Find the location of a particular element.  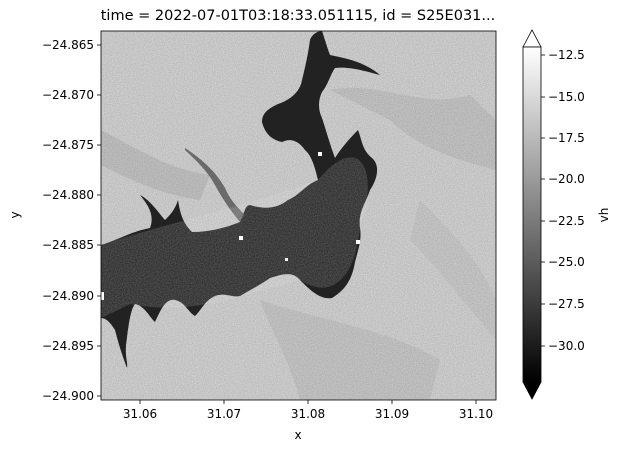

x-tick: 31.10 is located at coordinates (476, 410).